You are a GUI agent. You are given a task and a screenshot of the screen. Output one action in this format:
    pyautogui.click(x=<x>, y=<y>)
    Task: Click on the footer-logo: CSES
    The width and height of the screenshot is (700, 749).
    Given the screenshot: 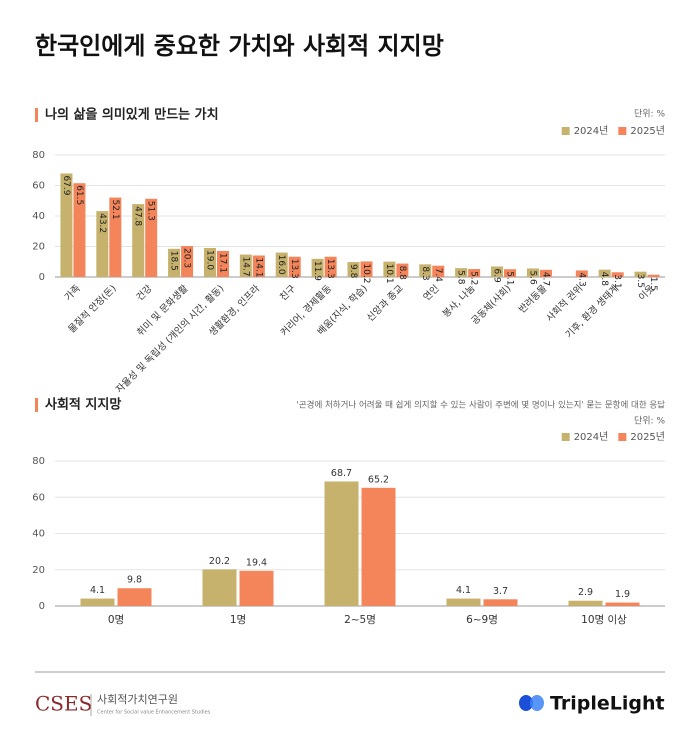 What is the action you would take?
    pyautogui.click(x=63, y=704)
    